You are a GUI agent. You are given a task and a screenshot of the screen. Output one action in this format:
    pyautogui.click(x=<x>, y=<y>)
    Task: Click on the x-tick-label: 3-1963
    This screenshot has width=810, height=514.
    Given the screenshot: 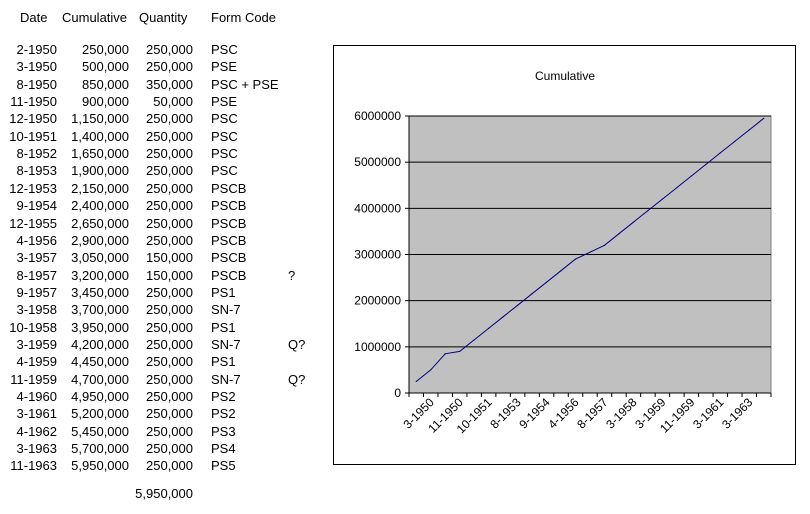 What is the action you would take?
    pyautogui.click(x=737, y=413)
    